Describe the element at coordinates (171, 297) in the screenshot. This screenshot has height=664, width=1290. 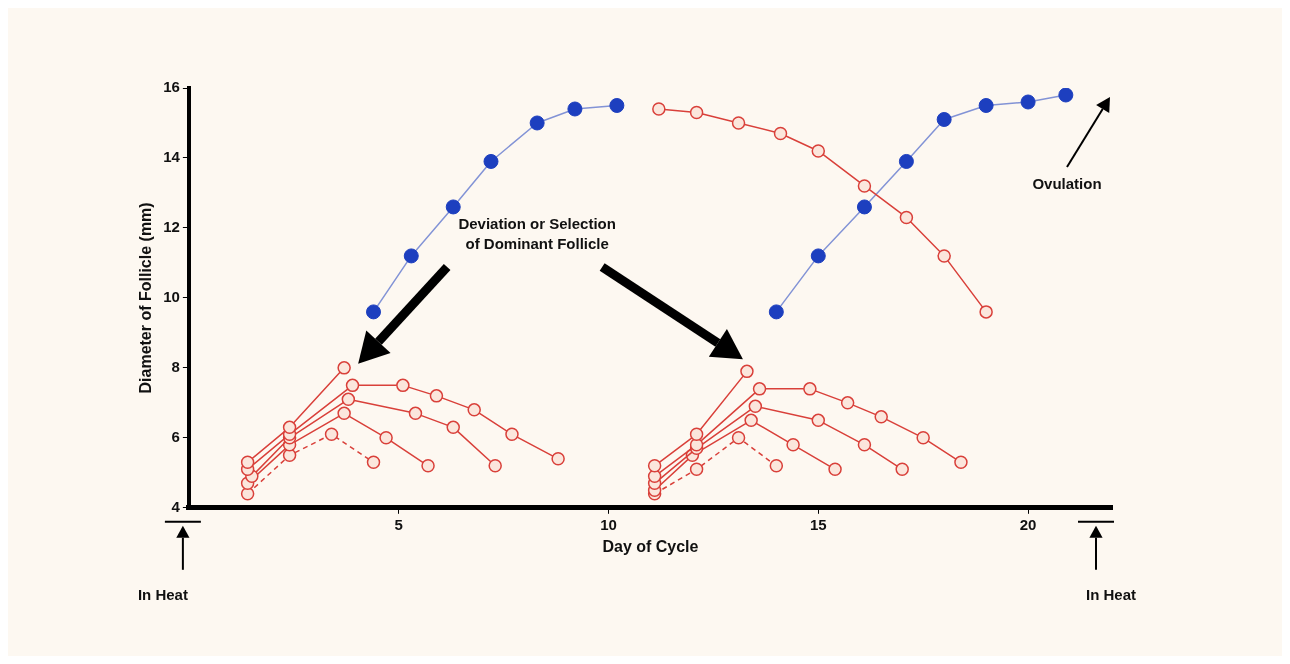
I see `y-tick-label: 10` at that location.